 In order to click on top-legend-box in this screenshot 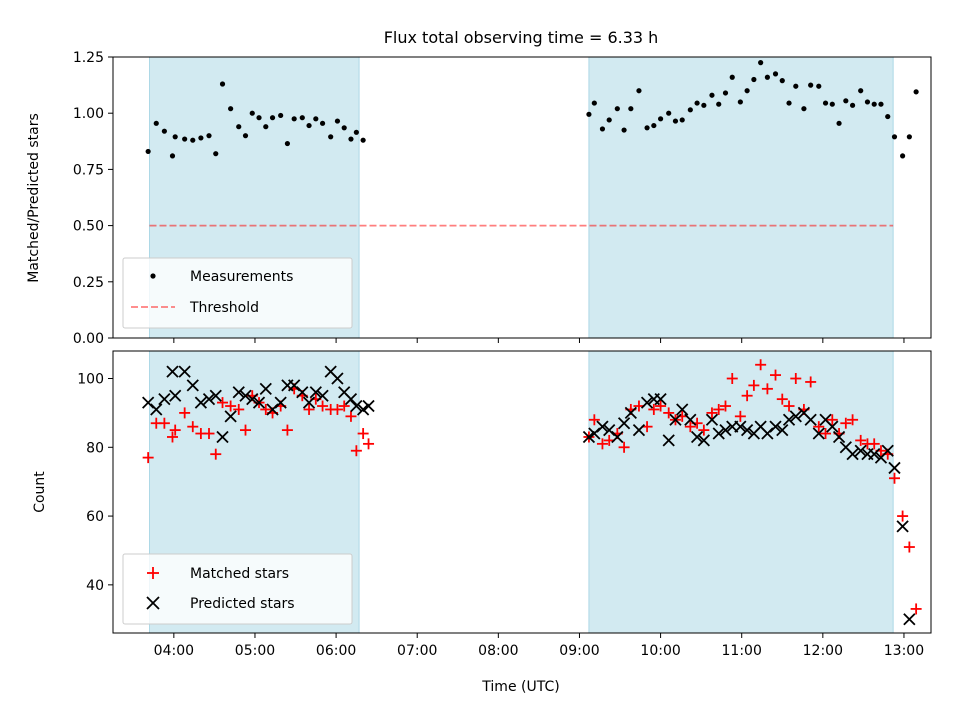, I will do `click(237, 293)`.